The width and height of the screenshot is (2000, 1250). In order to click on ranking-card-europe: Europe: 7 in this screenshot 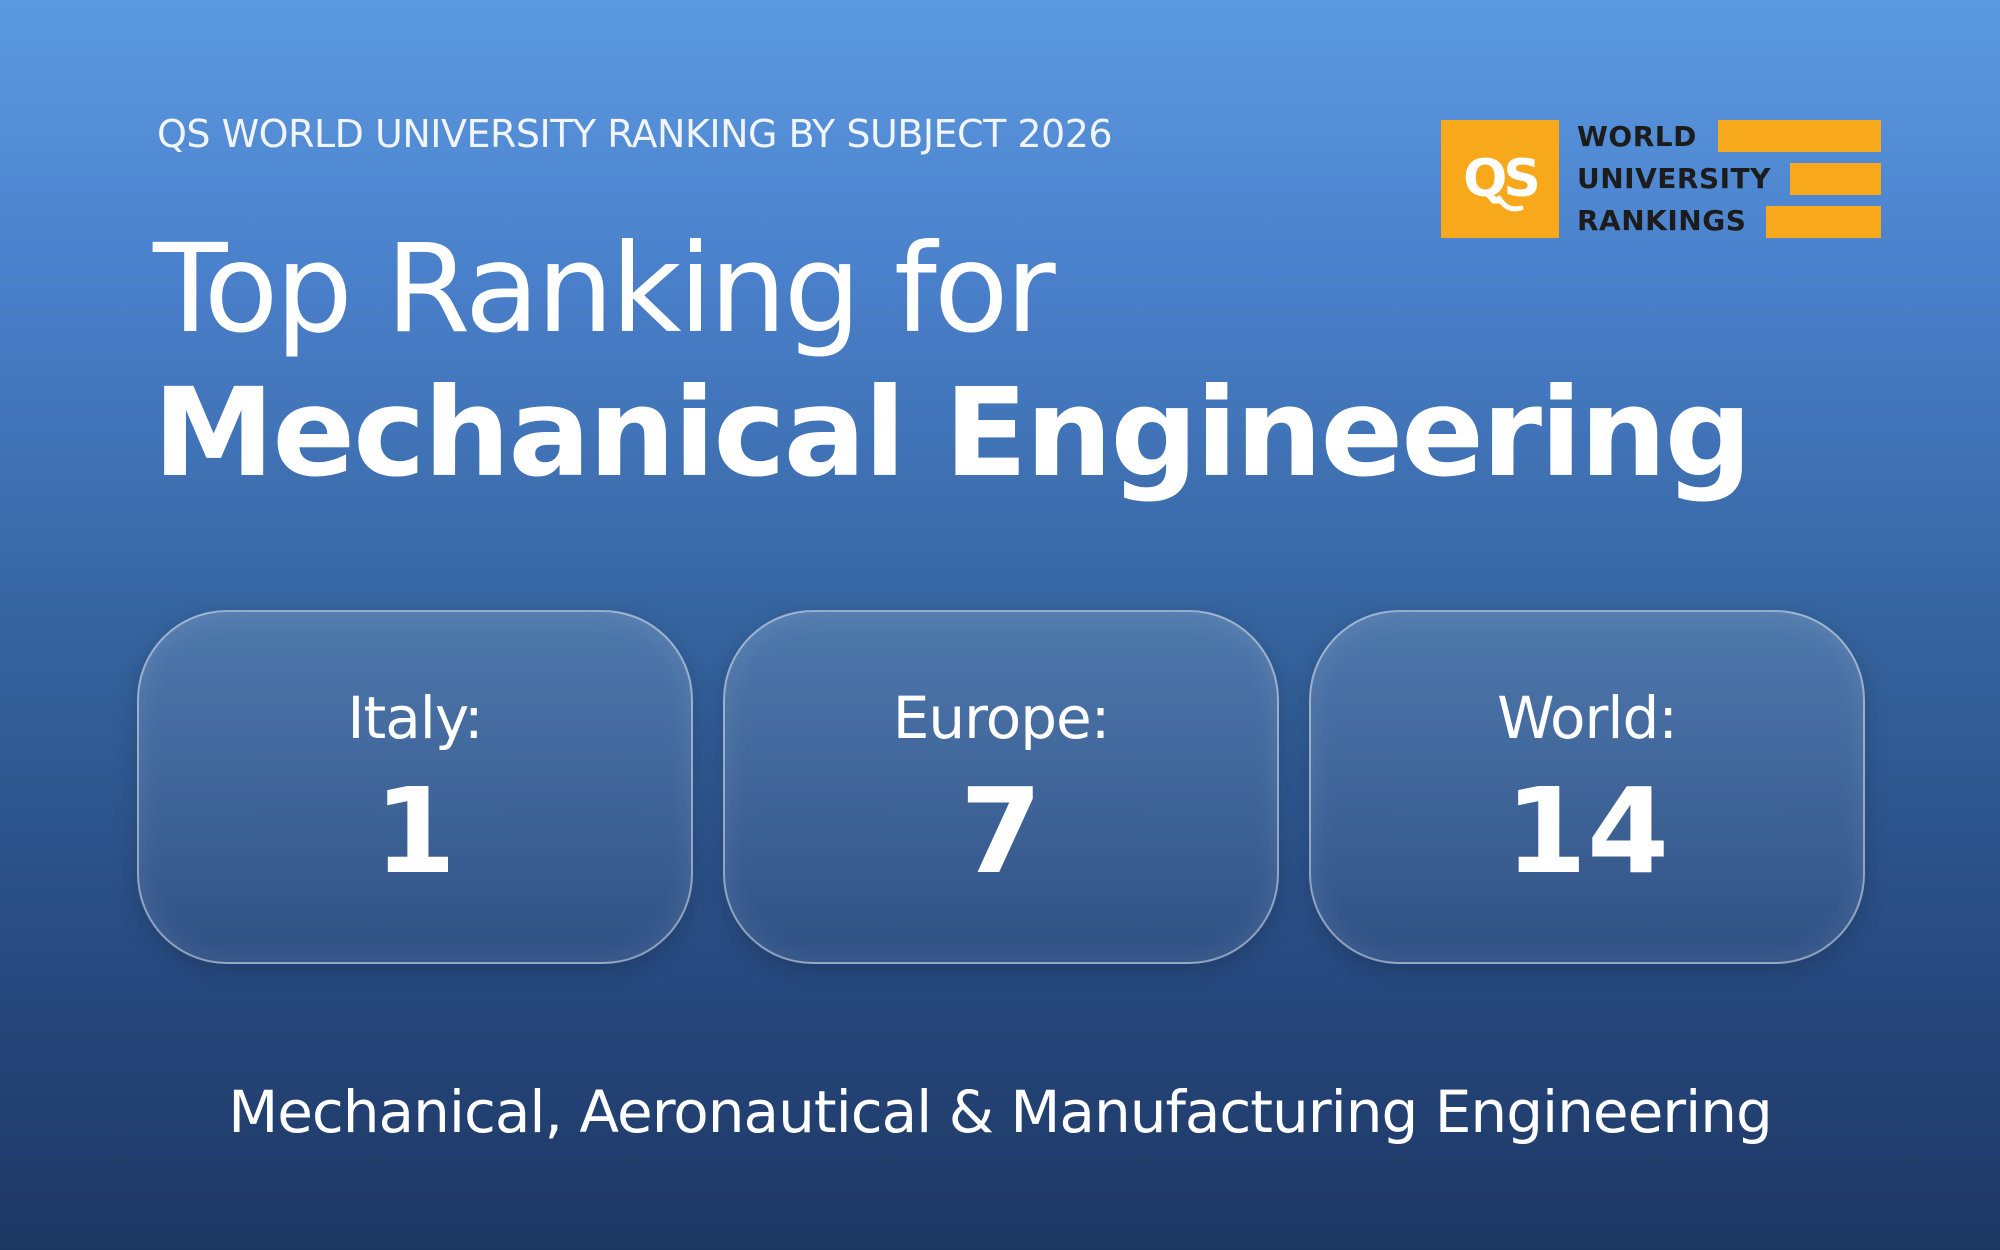, I will do `click(1001, 787)`.